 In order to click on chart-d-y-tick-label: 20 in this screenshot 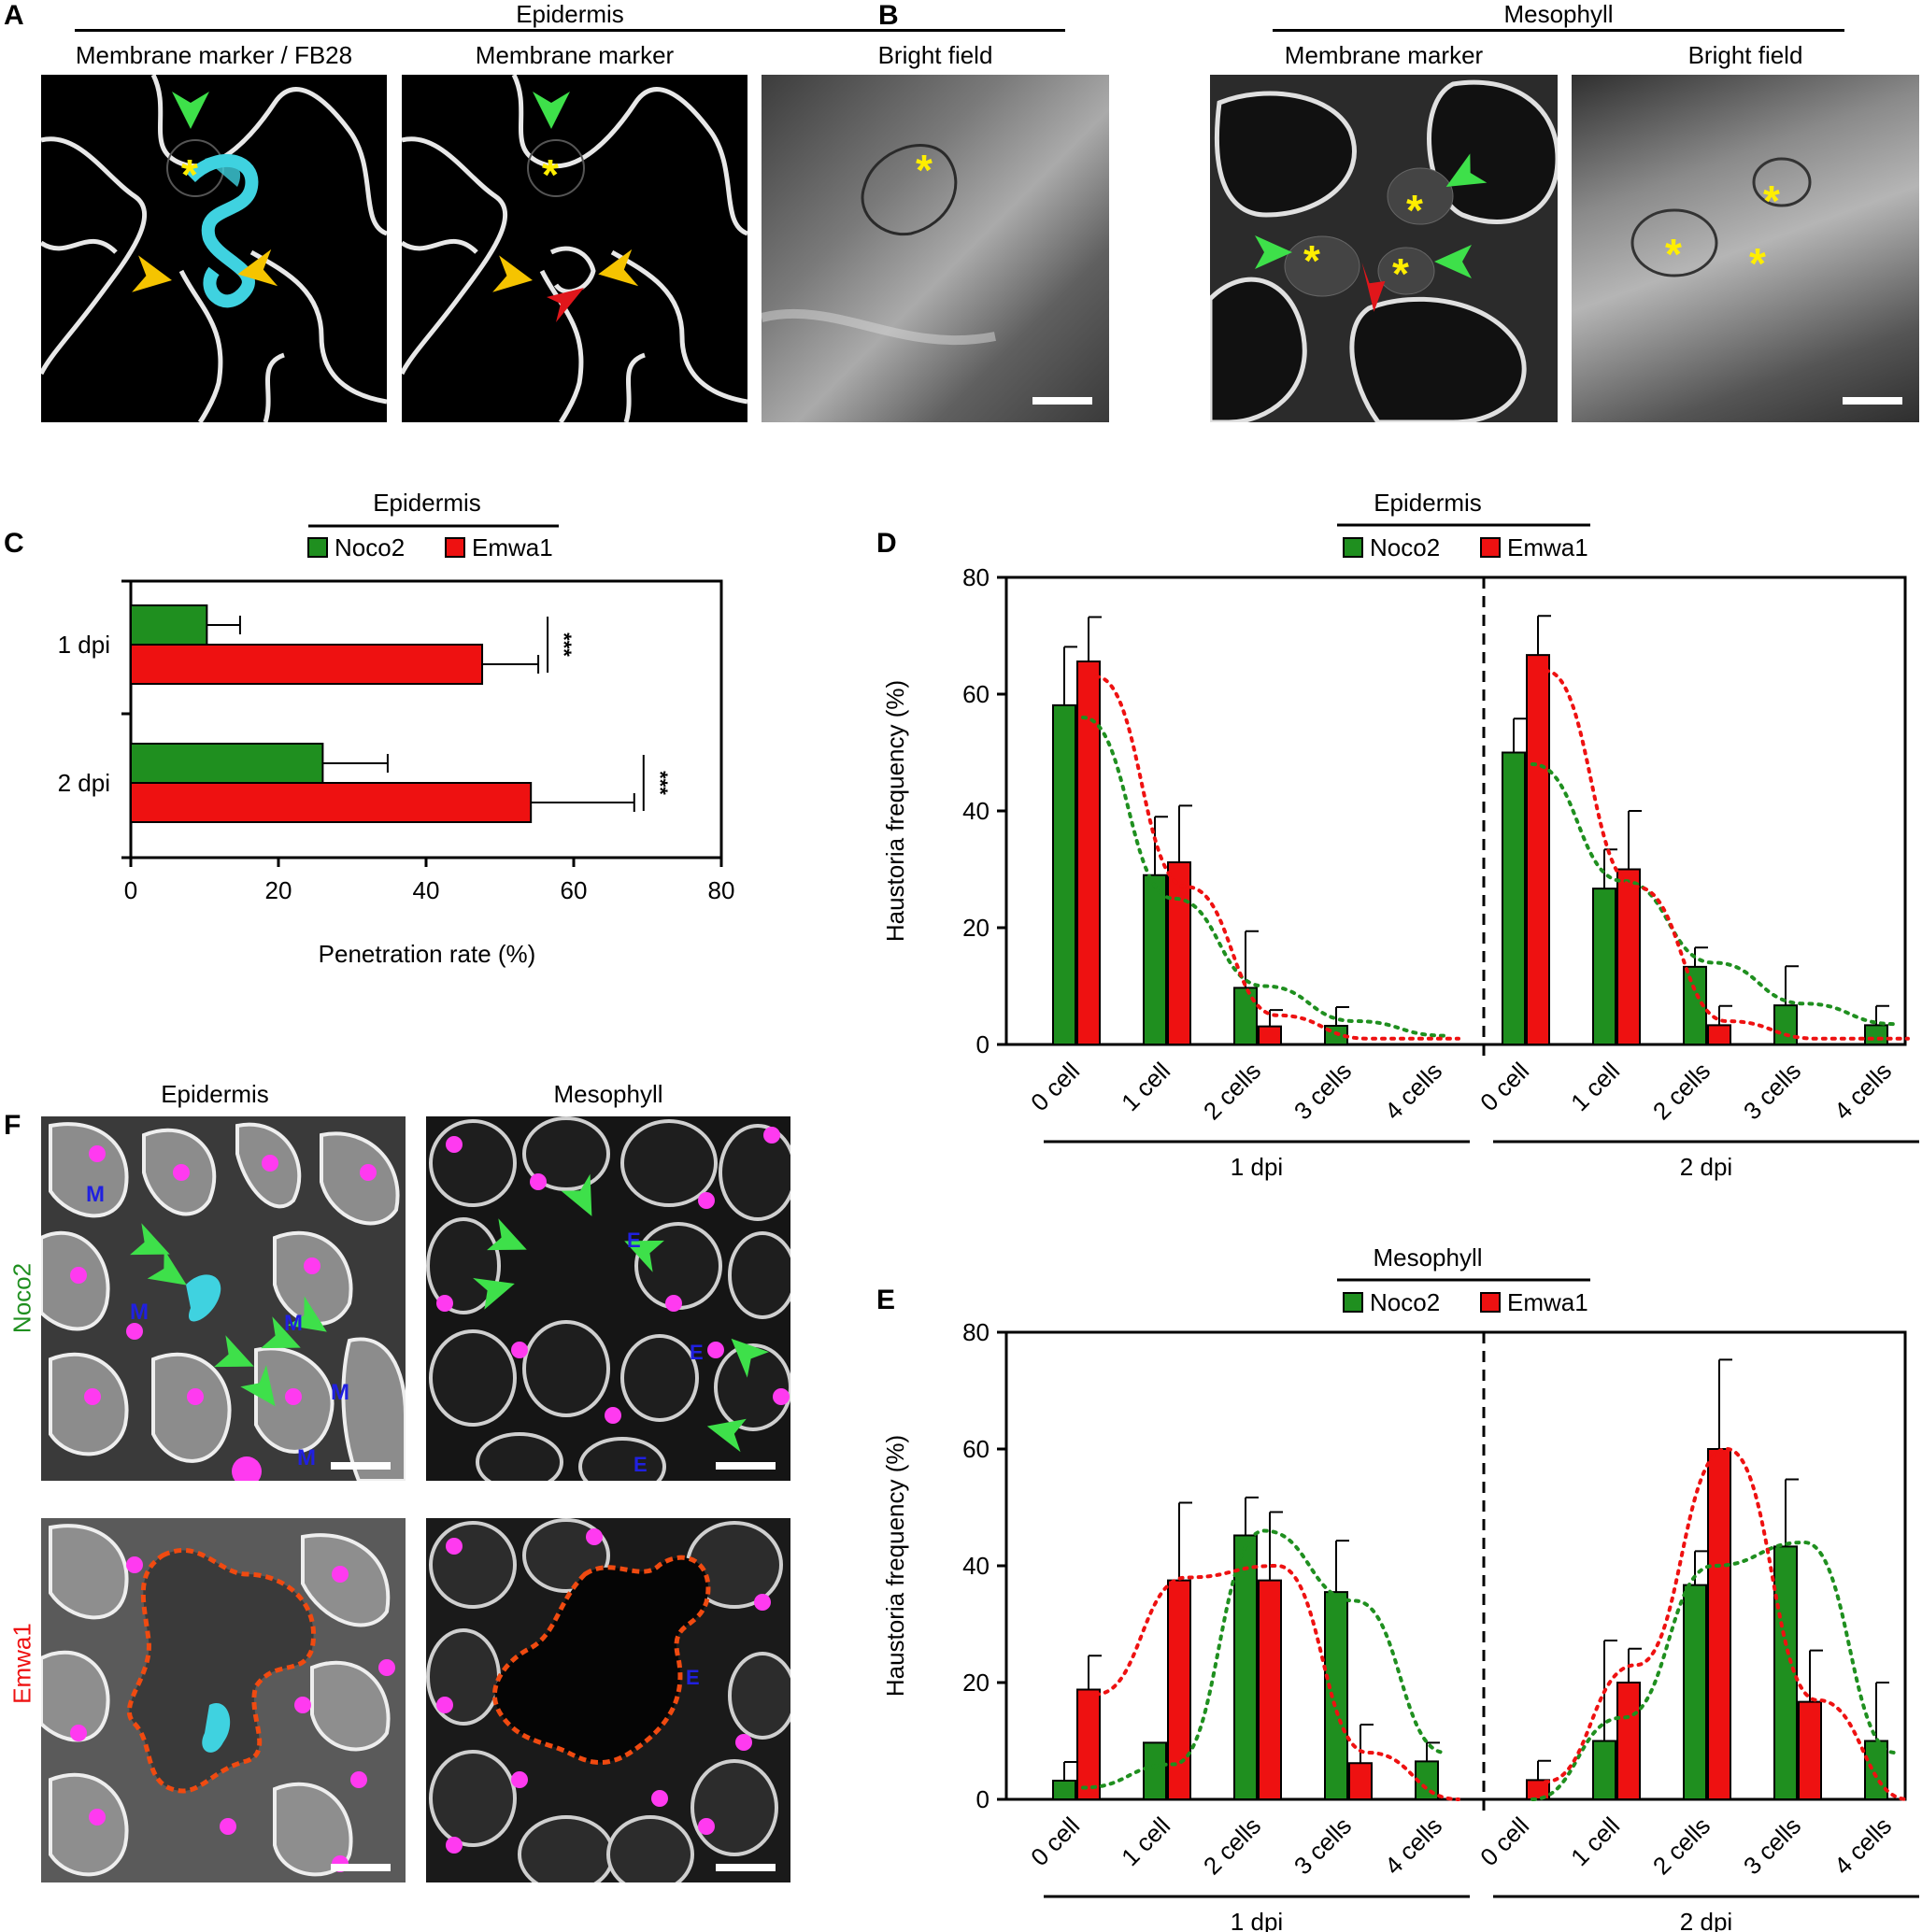, I will do `click(975, 928)`.